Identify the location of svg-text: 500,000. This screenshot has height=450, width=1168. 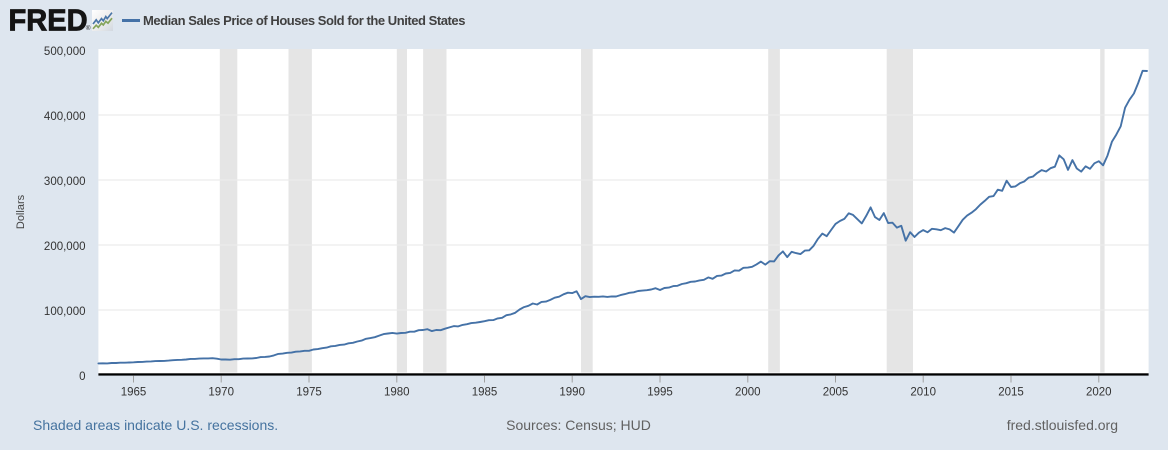
(65, 52).